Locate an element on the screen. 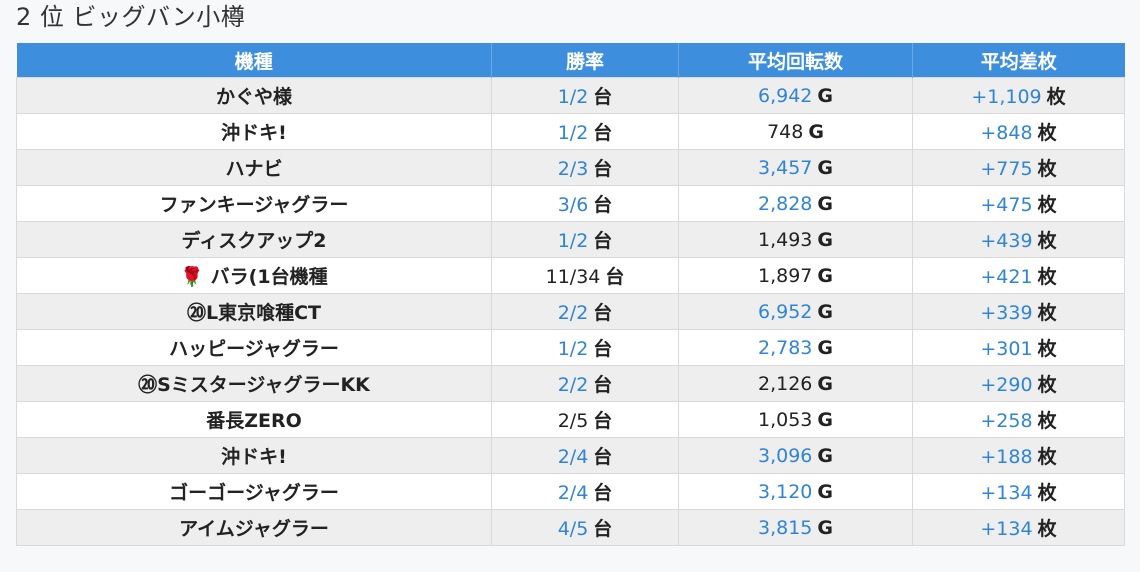  cell-machine: ファンキージャグラー is located at coordinates (254, 203).